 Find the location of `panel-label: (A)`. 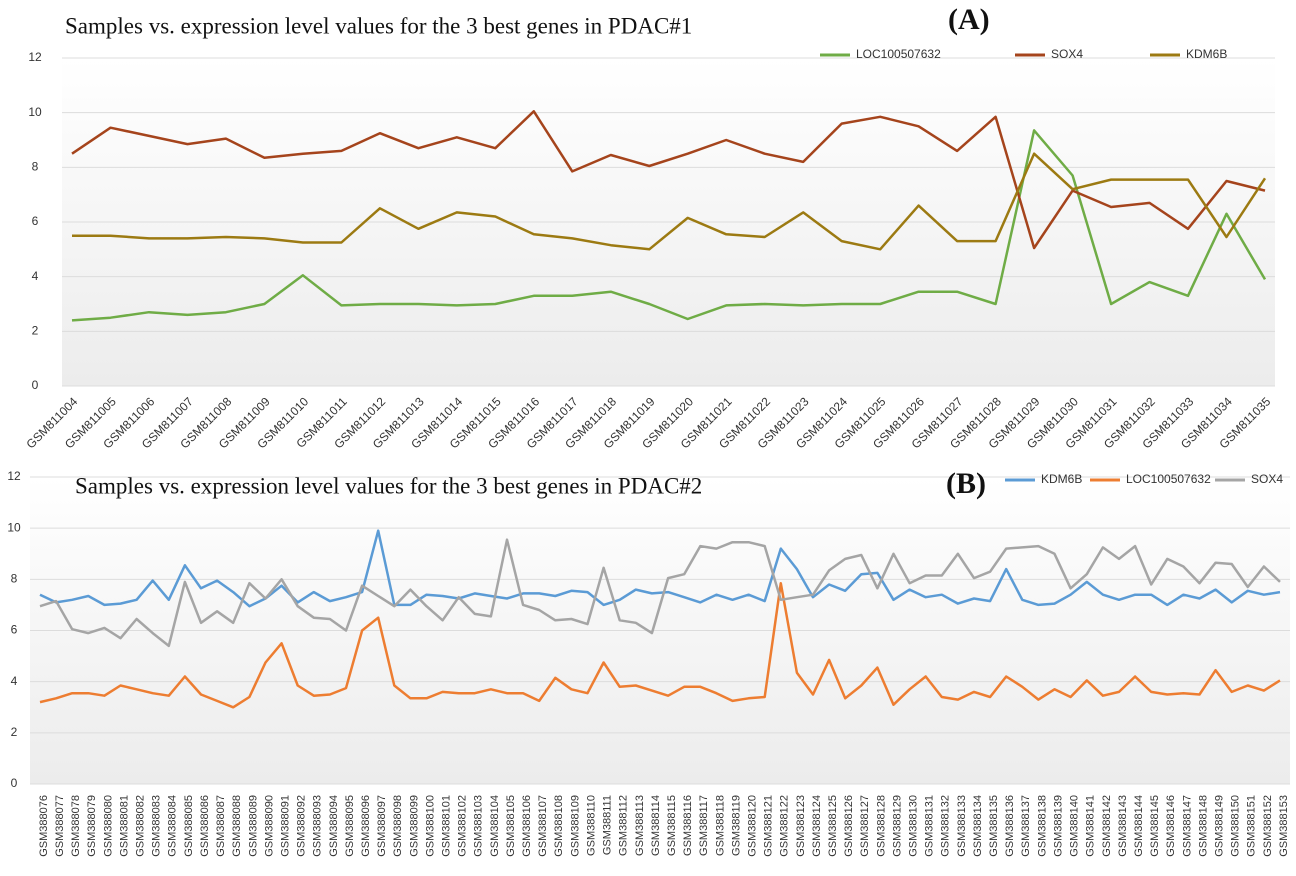

panel-label: (A) is located at coordinates (969, 19).